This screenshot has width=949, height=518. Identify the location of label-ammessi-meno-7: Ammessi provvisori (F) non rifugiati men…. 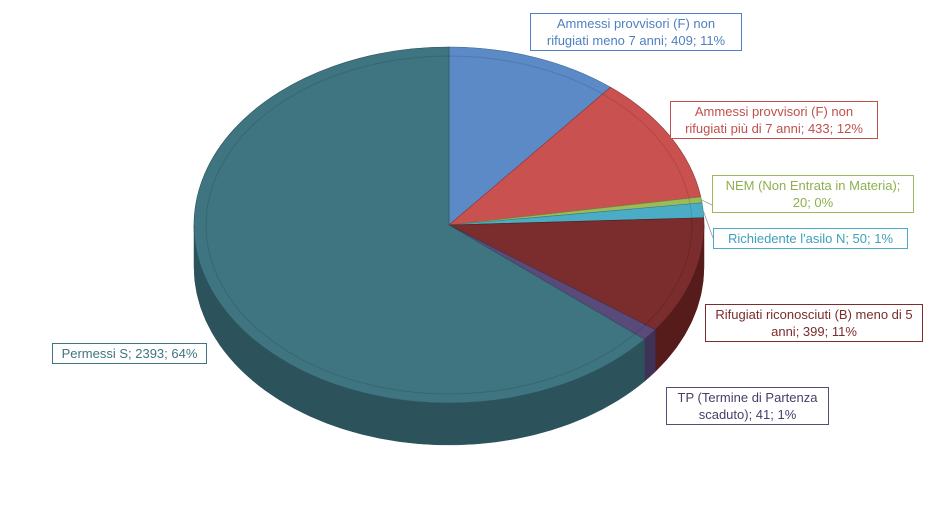
(636, 32).